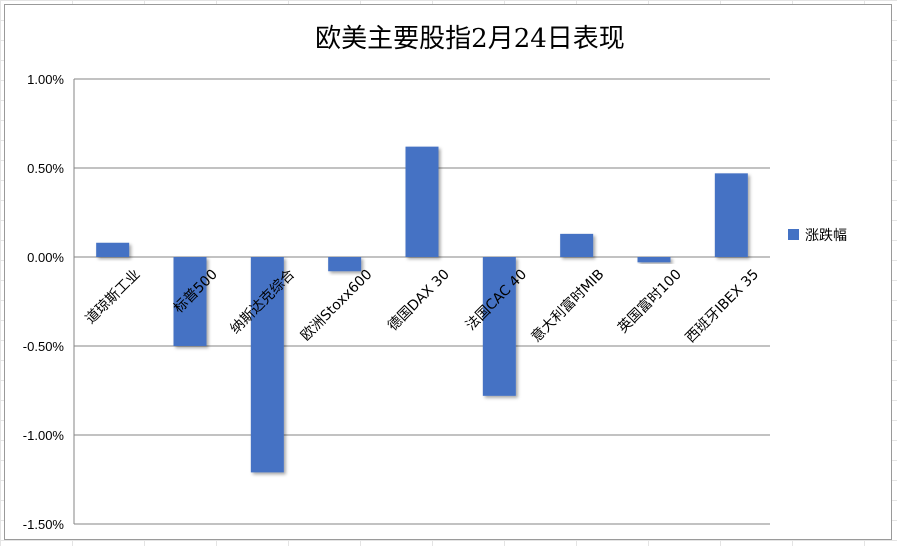 The image size is (897, 546). Describe the element at coordinates (44, 524) in the screenshot. I see `y-tick-label: -1.50%` at that location.